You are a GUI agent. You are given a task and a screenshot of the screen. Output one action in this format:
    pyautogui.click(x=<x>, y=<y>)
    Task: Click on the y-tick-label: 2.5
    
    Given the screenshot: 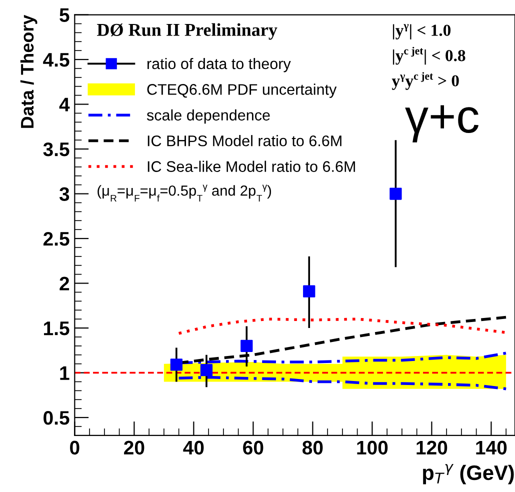 What is the action you would take?
    pyautogui.click(x=56, y=239)
    